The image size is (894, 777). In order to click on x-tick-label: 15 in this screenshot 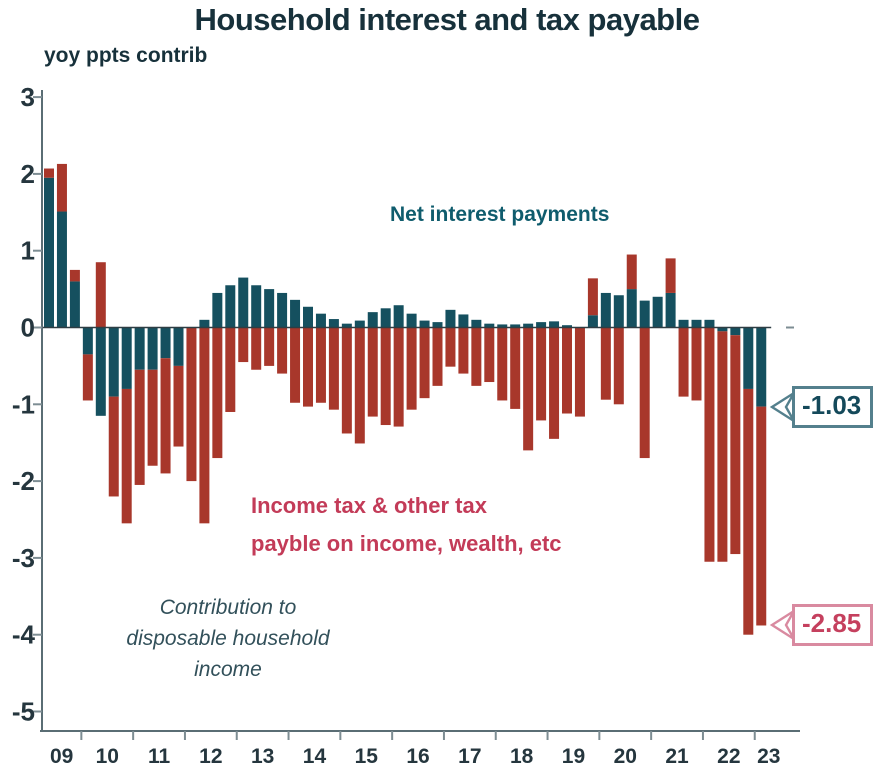, I will do `click(367, 756)`.